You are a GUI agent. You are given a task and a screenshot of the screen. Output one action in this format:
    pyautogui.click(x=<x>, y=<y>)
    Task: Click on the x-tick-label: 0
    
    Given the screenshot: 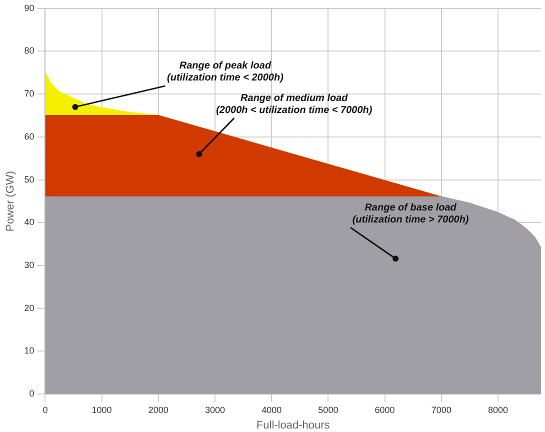 What is the action you would take?
    pyautogui.click(x=45, y=409)
    